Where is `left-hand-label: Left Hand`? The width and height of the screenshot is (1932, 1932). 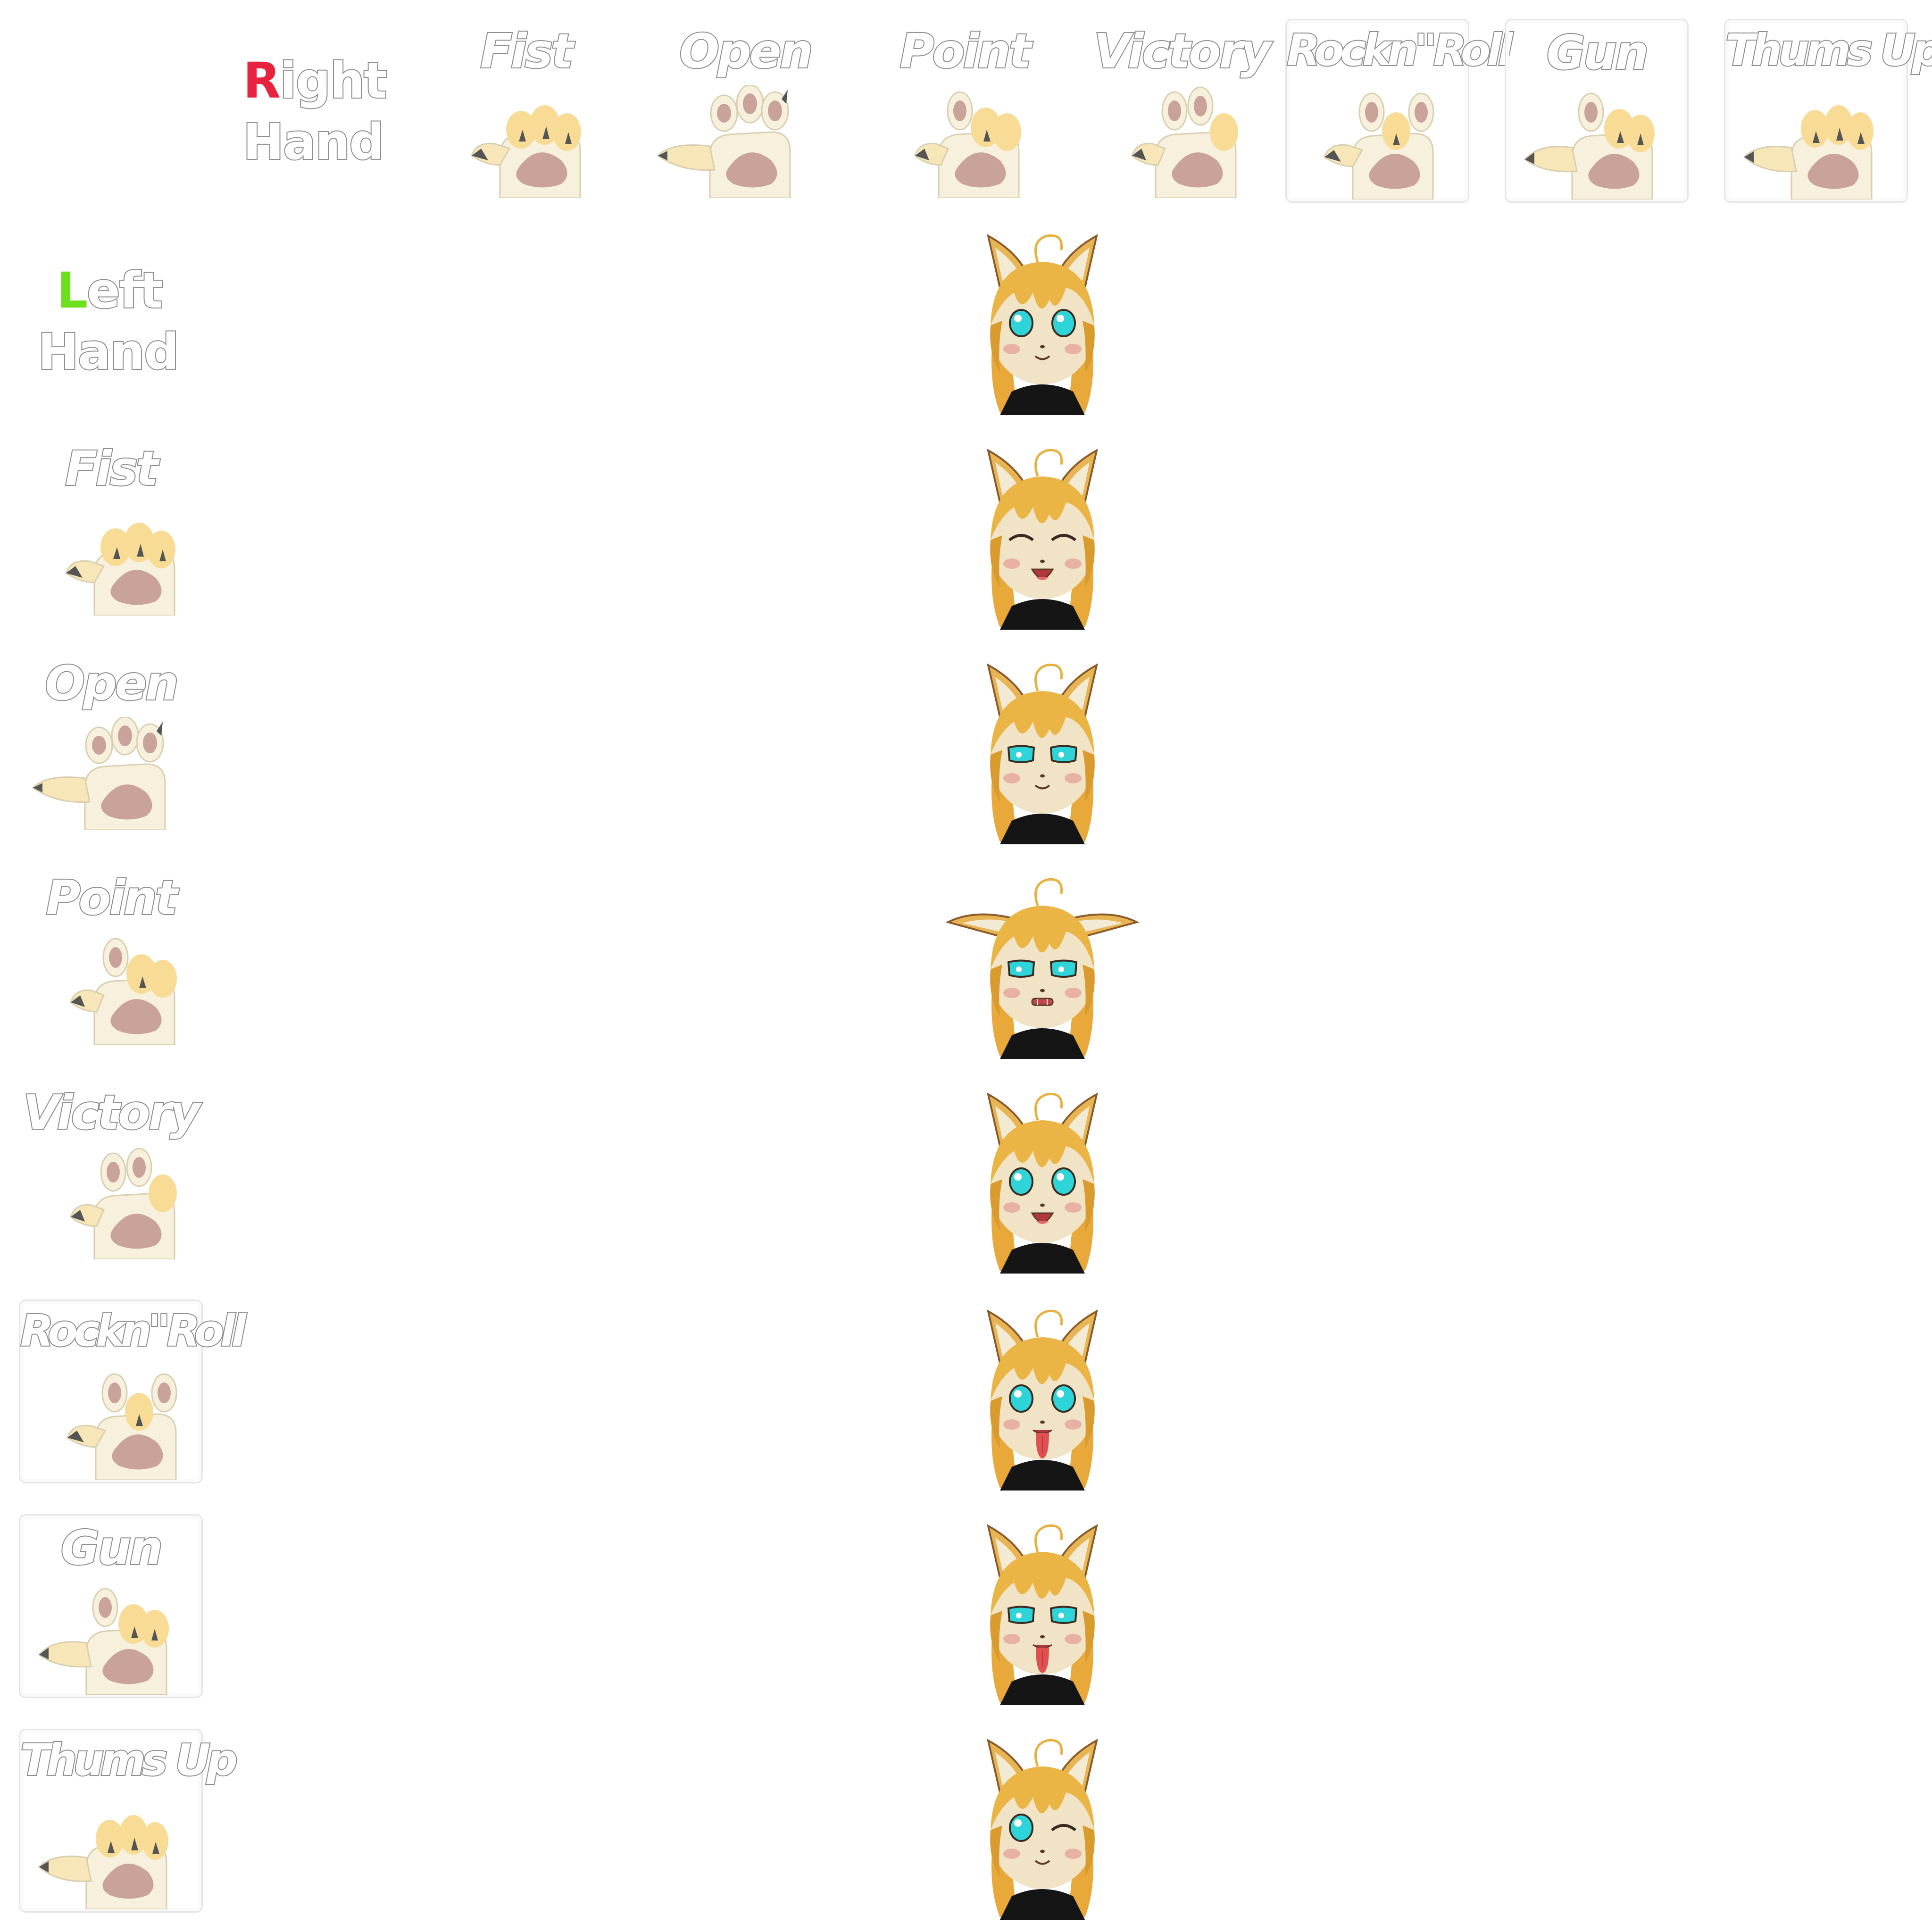 left-hand-label: Left Hand is located at coordinates (115, 323).